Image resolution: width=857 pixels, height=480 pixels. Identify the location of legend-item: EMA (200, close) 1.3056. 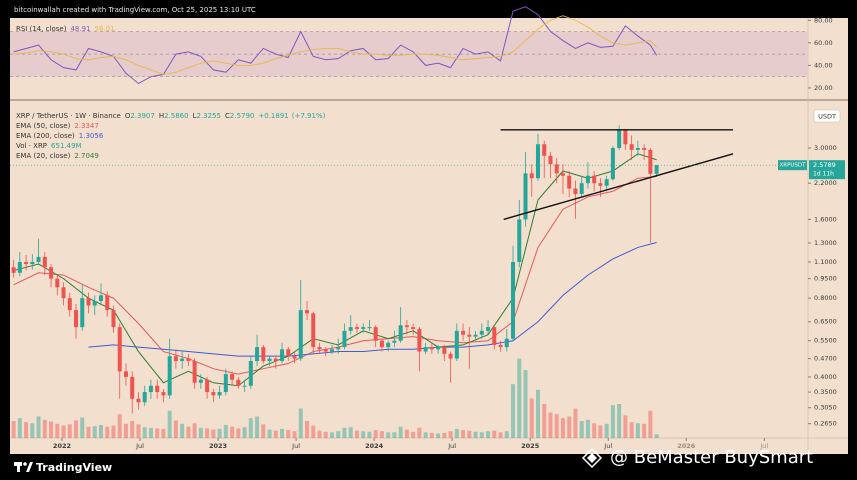
(60, 136).